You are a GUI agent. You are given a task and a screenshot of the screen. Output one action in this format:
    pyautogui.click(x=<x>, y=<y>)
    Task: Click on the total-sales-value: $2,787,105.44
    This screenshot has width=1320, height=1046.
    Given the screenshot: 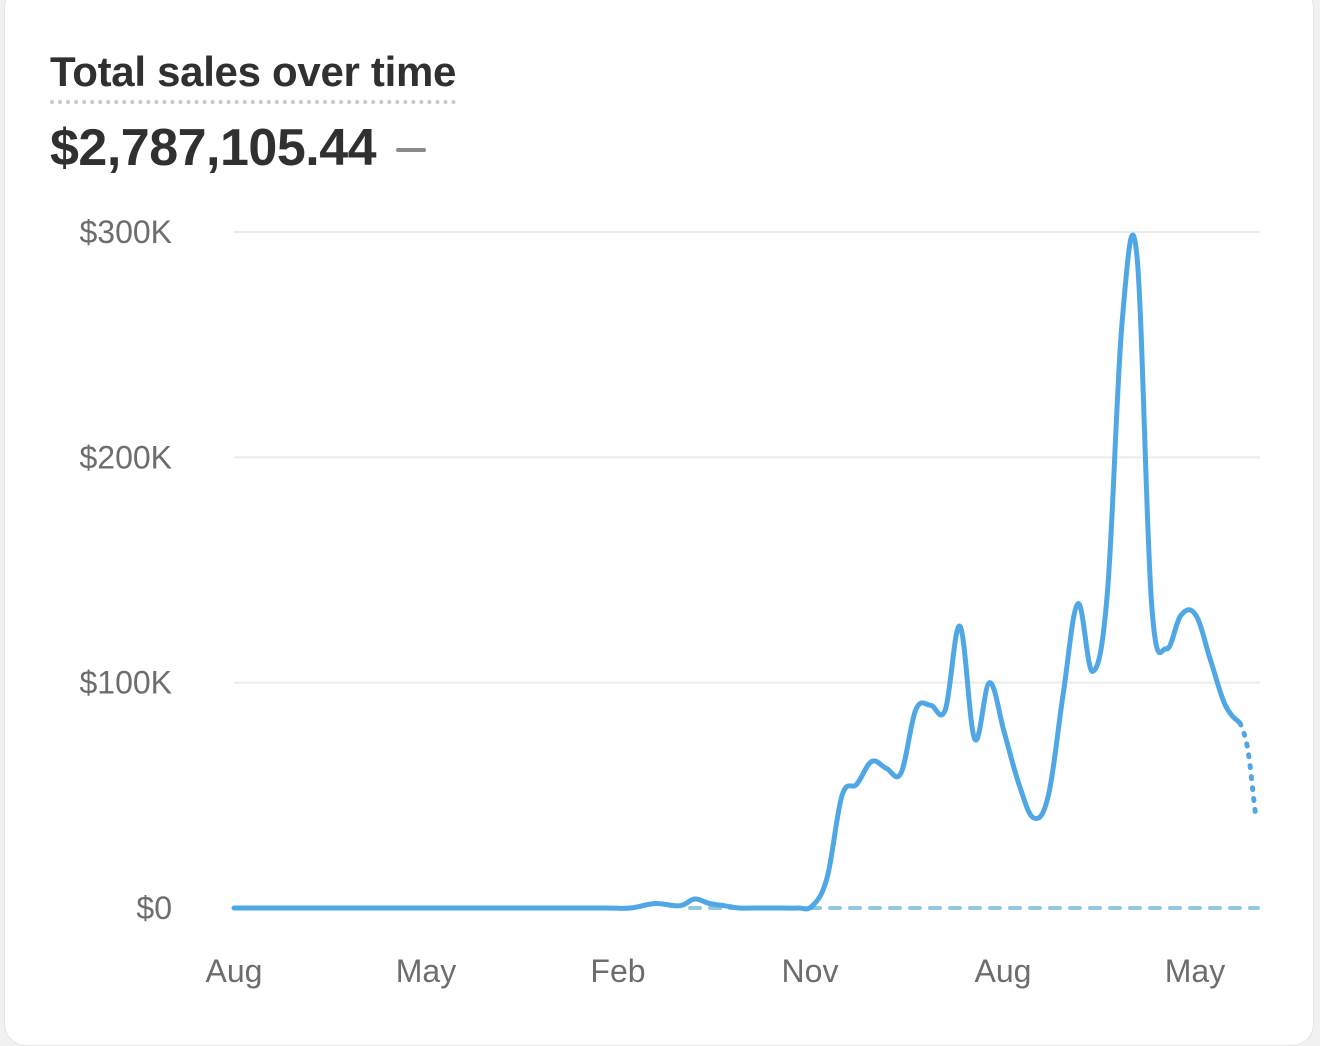 What is the action you would take?
    pyautogui.click(x=213, y=148)
    